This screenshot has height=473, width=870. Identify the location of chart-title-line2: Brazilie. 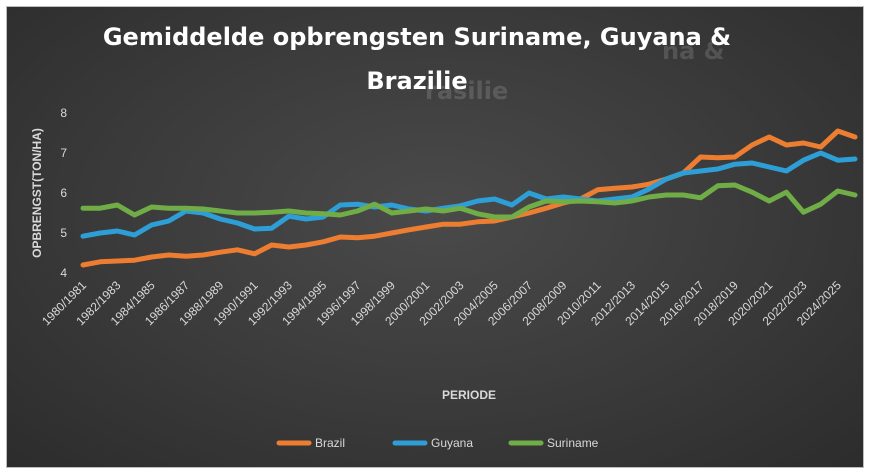
(417, 81).